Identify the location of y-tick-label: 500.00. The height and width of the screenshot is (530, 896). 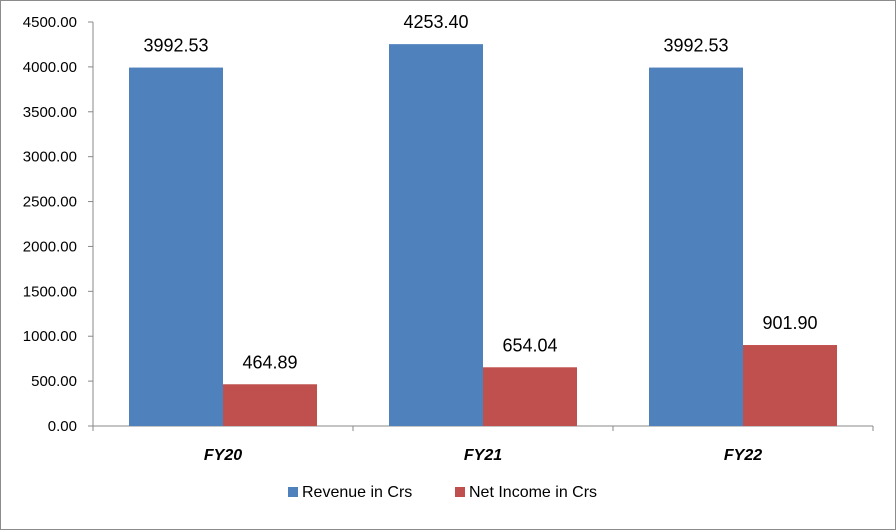
(54, 381).